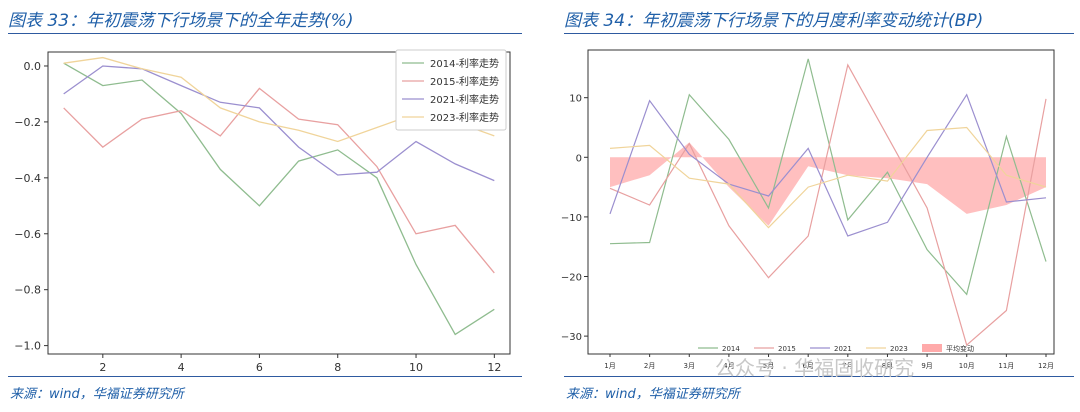  What do you see at coordinates (774, 21) in the screenshot?
I see `right-chart-title: 图表 34：年初震荡下行场景下的月度利率变动统计(BP)` at bounding box center [774, 21].